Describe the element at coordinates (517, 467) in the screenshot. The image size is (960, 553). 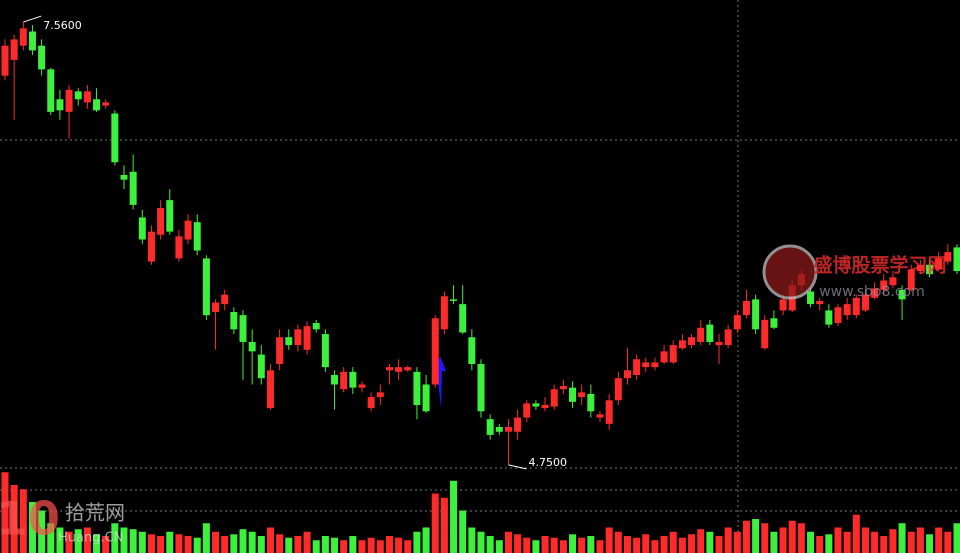
I see `annotation-leader` at that location.